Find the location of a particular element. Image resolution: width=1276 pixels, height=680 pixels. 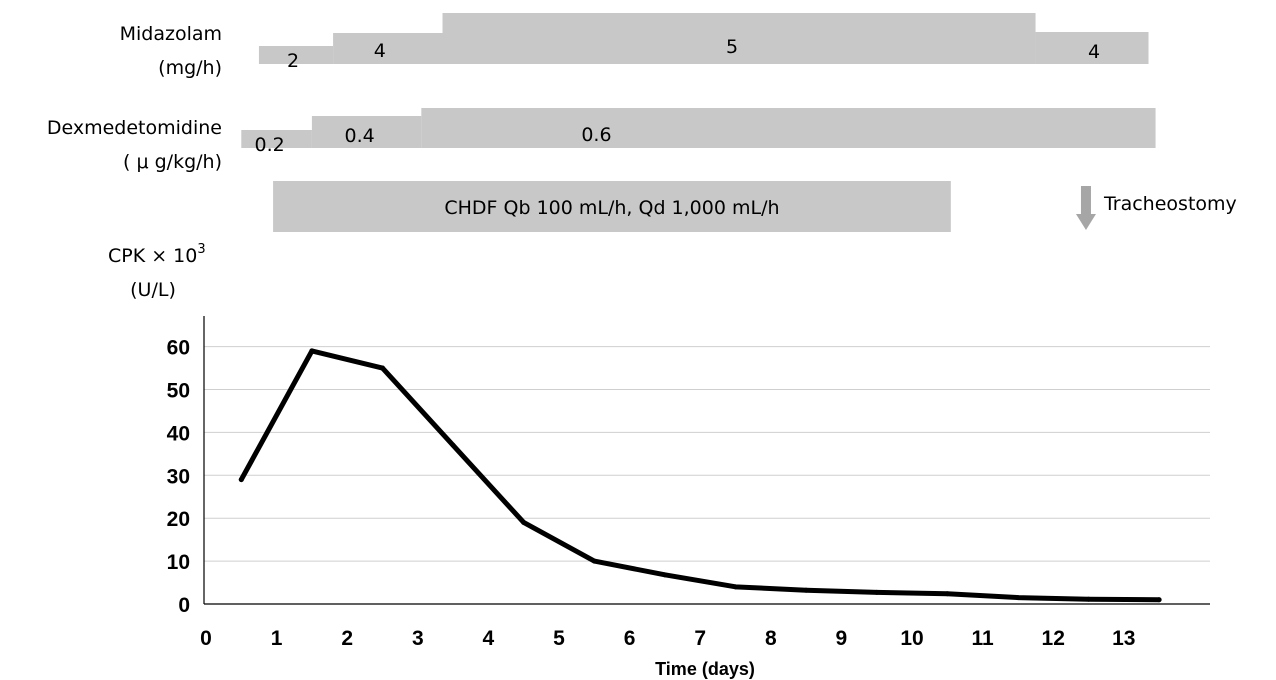

y-tick-label: 60 is located at coordinates (178, 348).